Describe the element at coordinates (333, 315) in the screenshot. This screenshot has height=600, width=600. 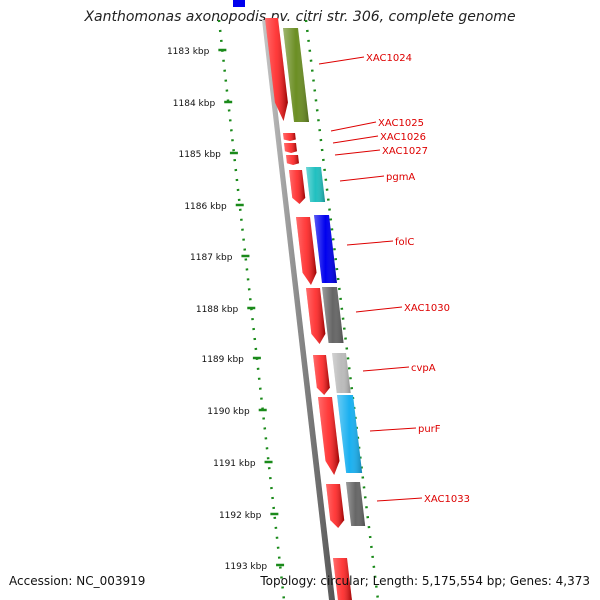
I see `gene-block-xac1030-shading` at that location.